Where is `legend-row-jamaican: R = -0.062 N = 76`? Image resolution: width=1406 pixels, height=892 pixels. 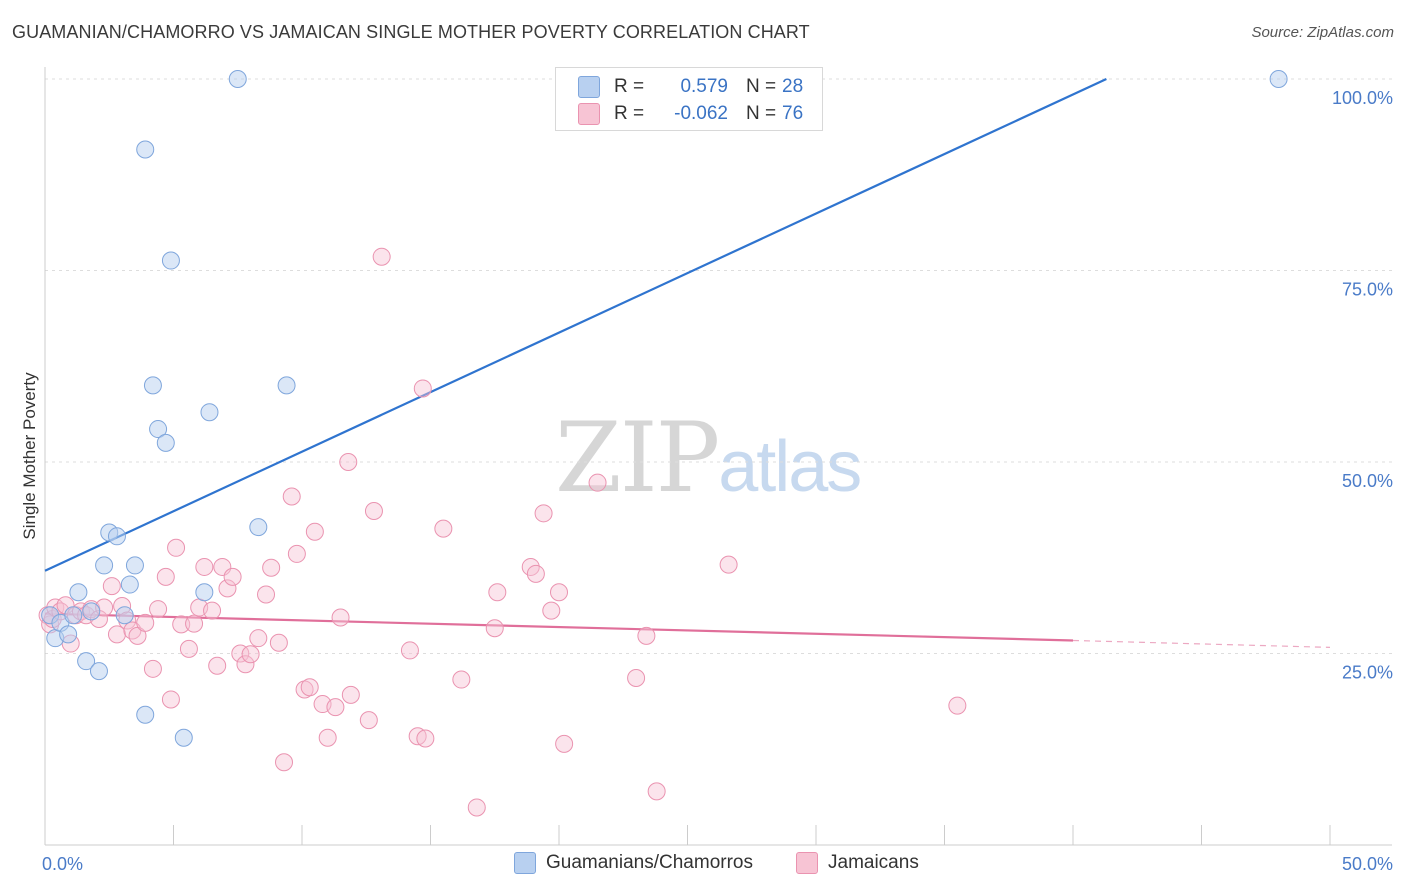
legend-row-jamaican: R = -0.062 N = 76 is located at coordinates (690, 114).